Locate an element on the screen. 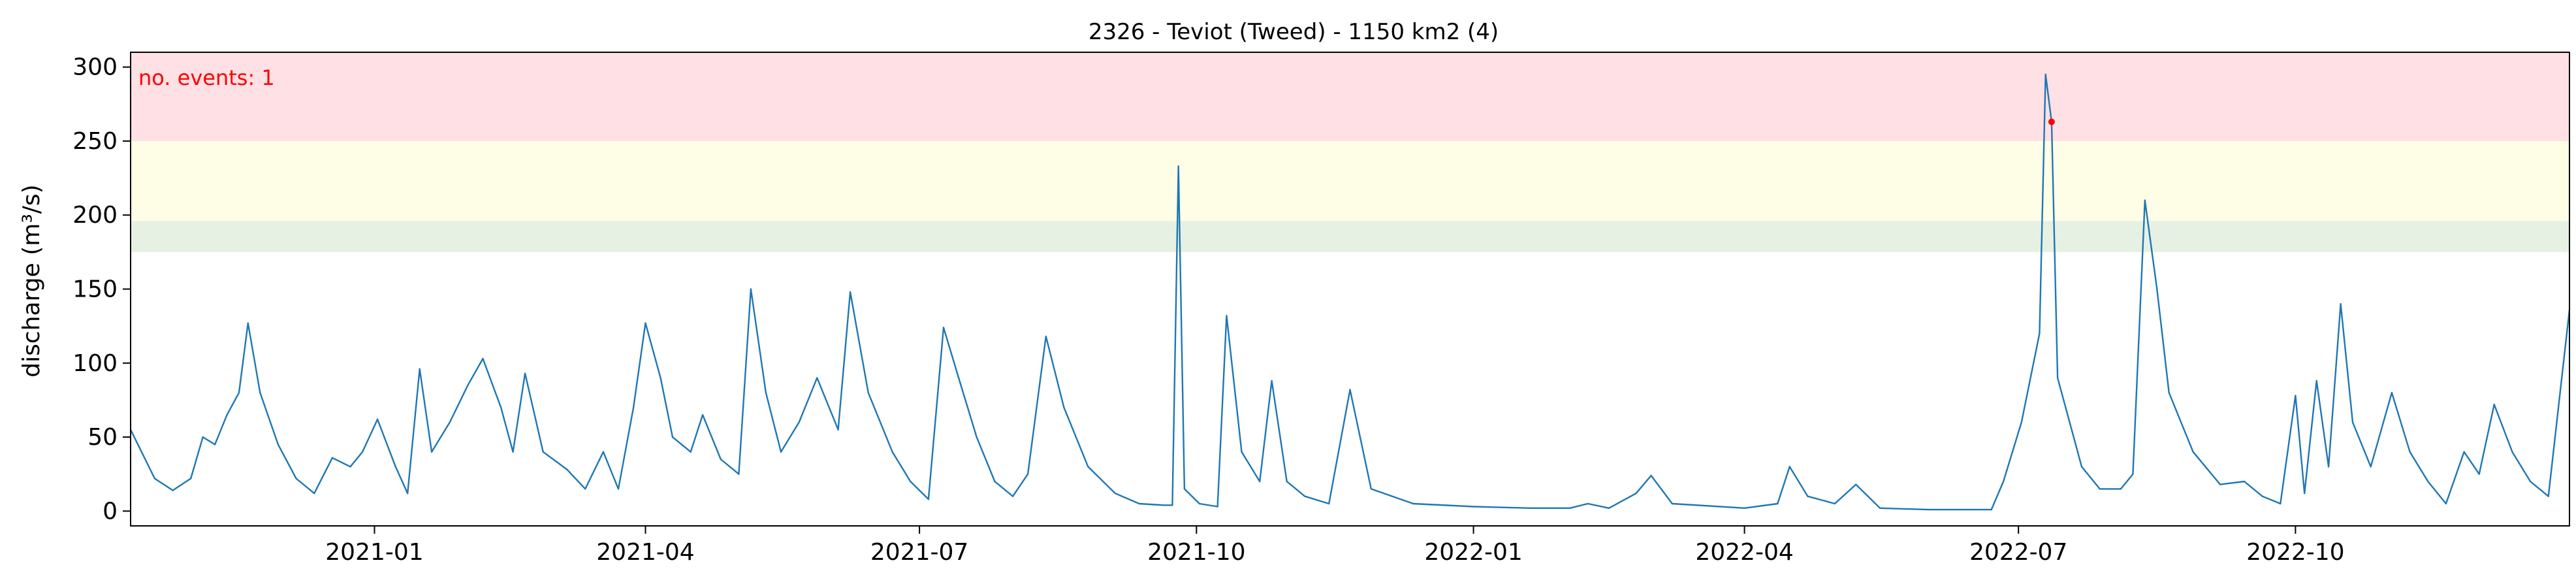 The height and width of the screenshot is (569, 2576). x-tick-label-5: 2022-04 is located at coordinates (1744, 552).